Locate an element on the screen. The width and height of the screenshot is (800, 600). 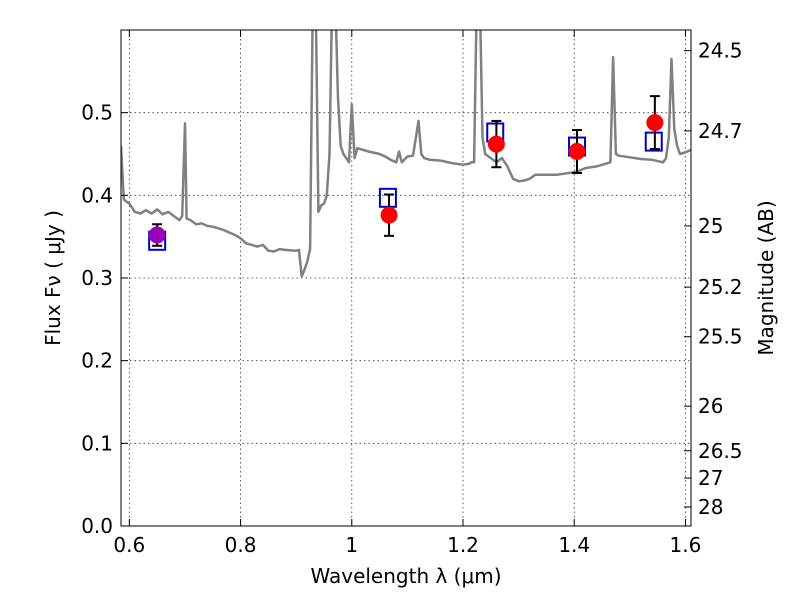
y-tick-label: 0.0 is located at coordinates (97, 526).